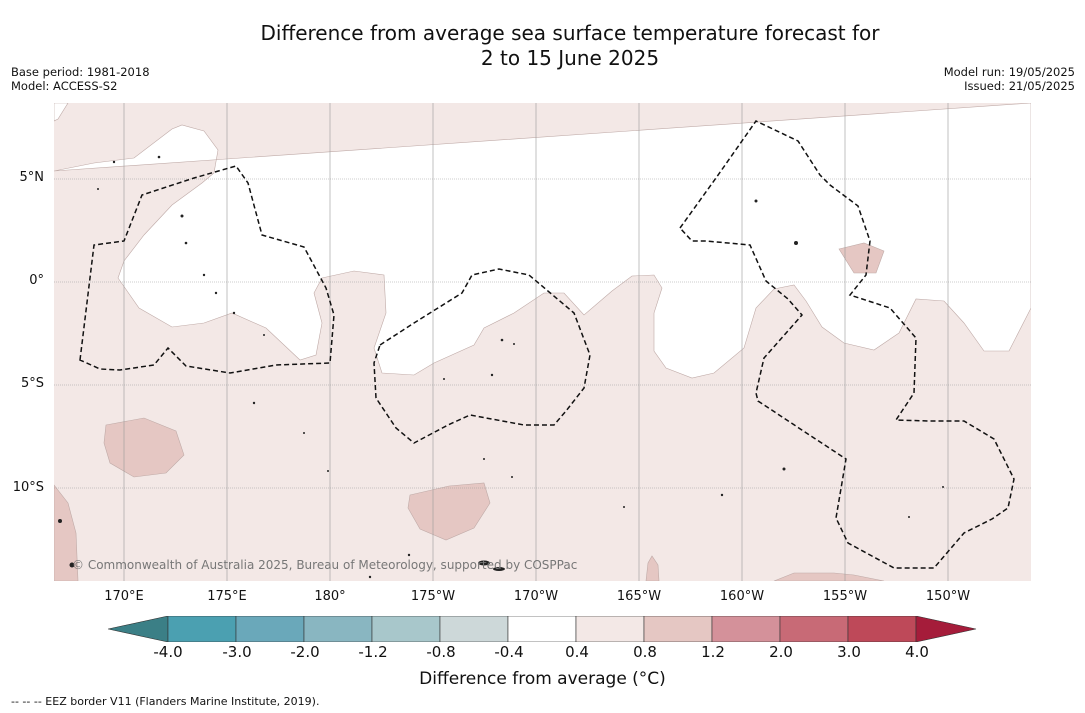 Image resolution: width=1085 pixels, height=713 pixels. What do you see at coordinates (948, 596) in the screenshot?
I see `lon-label-150w: 150°W` at bounding box center [948, 596].